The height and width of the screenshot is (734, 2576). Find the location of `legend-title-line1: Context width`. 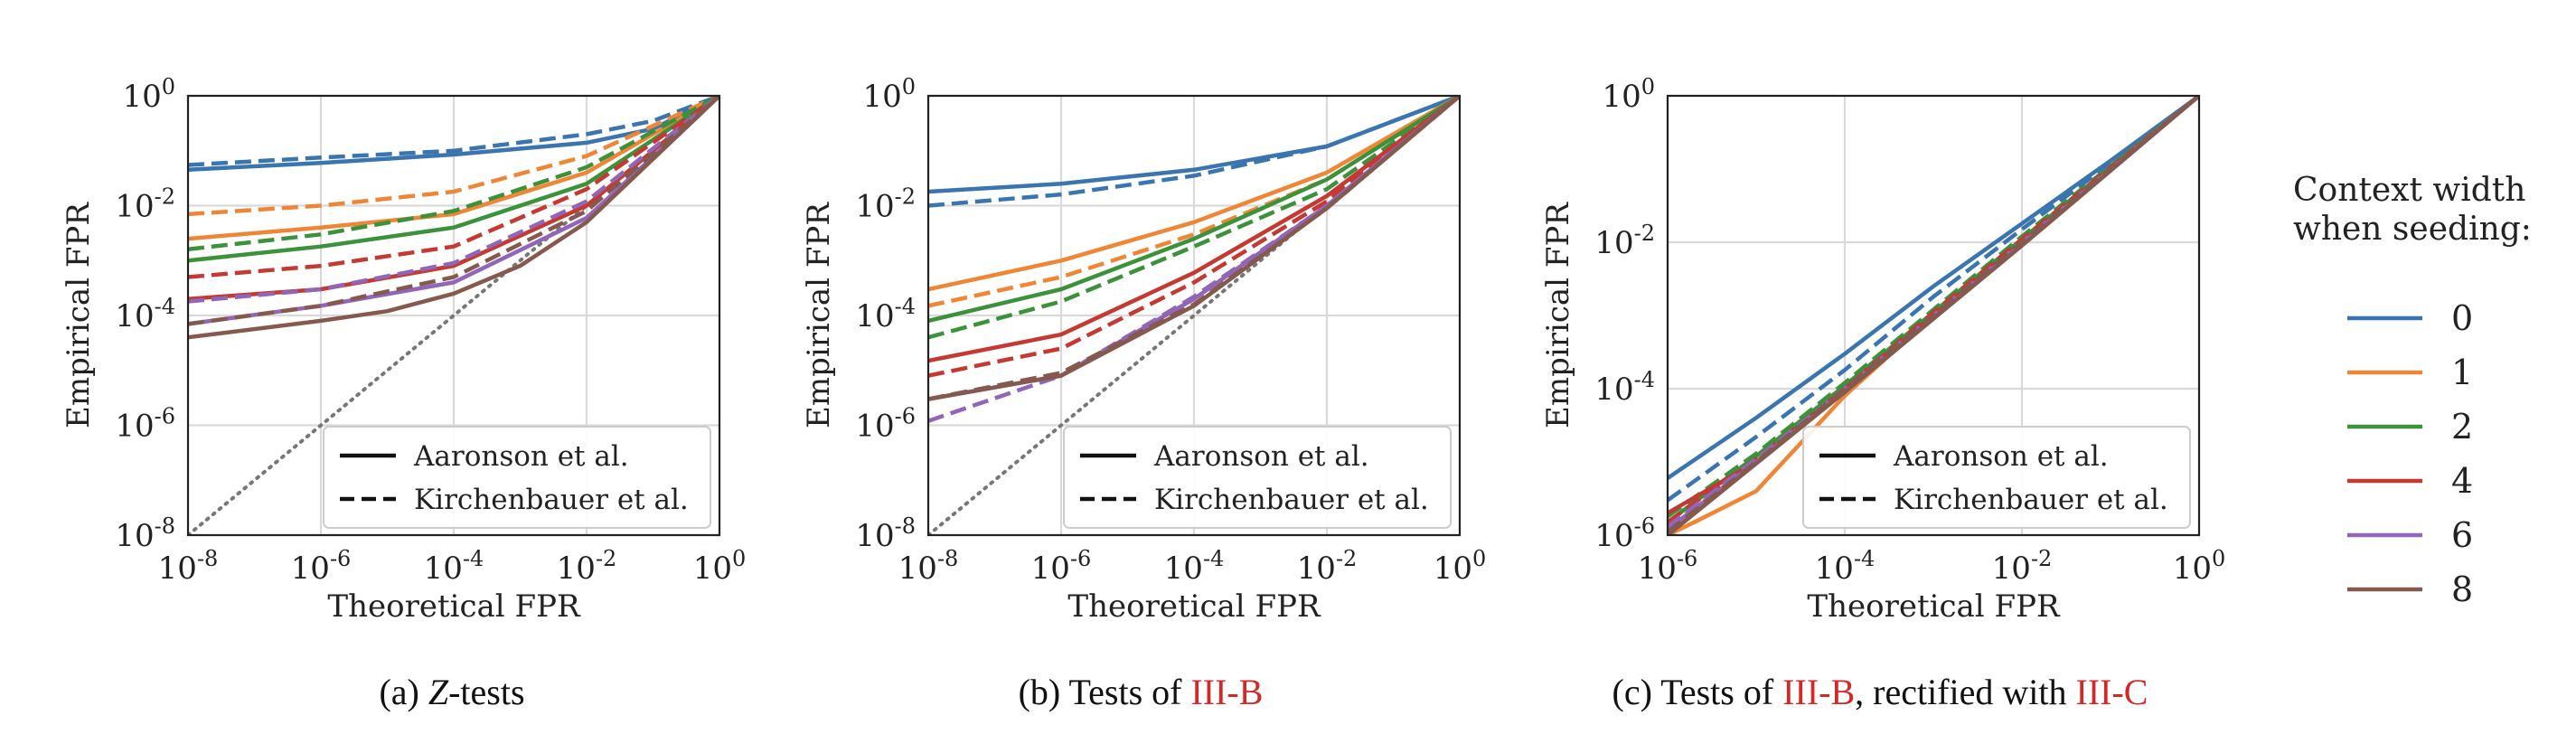

legend-title-line1: Context width is located at coordinates (2409, 190).